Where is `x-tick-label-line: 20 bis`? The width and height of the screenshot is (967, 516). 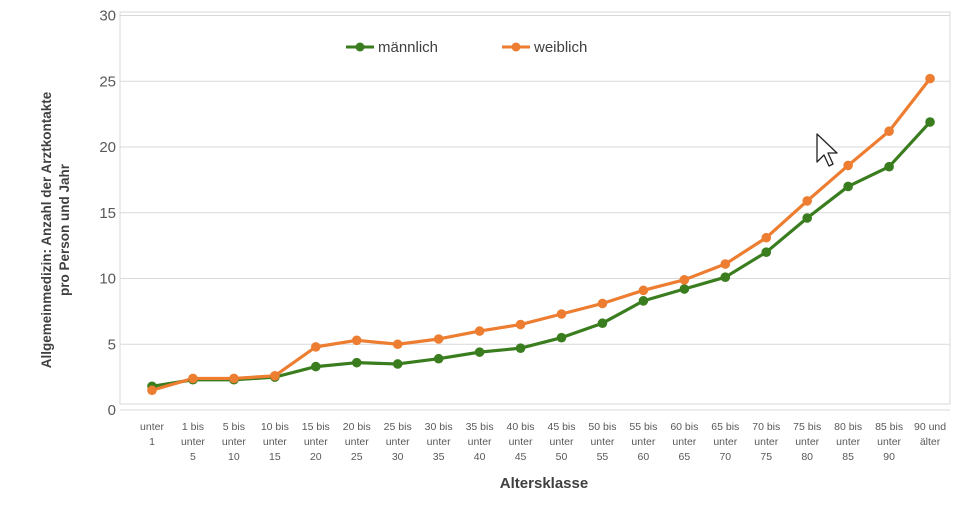 x-tick-label-line: 20 bis is located at coordinates (357, 427).